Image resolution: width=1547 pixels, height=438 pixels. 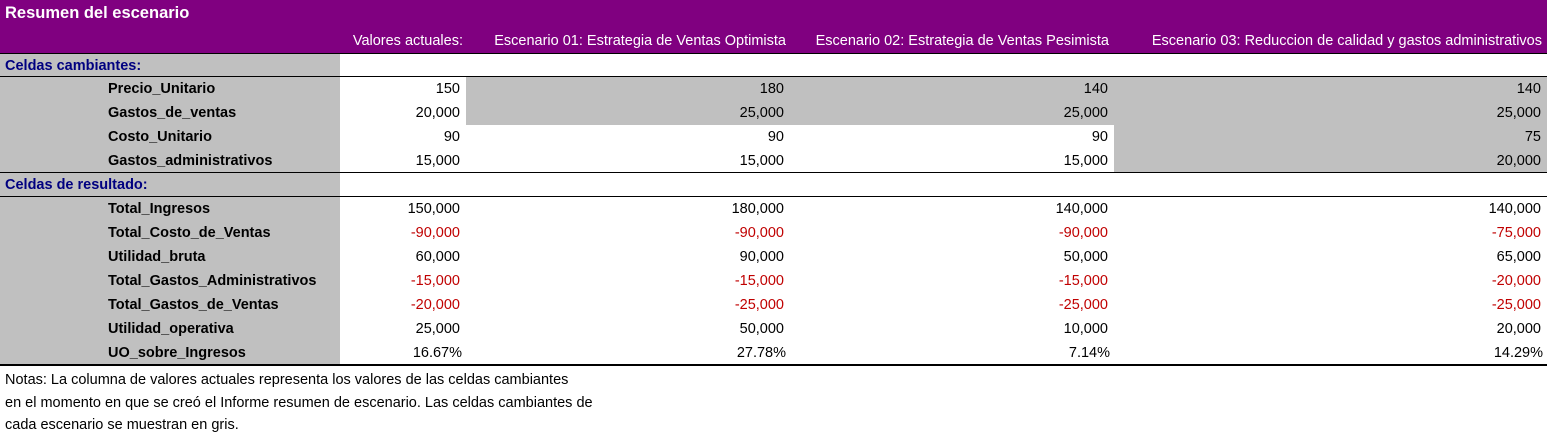 I want to click on row-label: Costo_Unitario, so click(x=170, y=137).